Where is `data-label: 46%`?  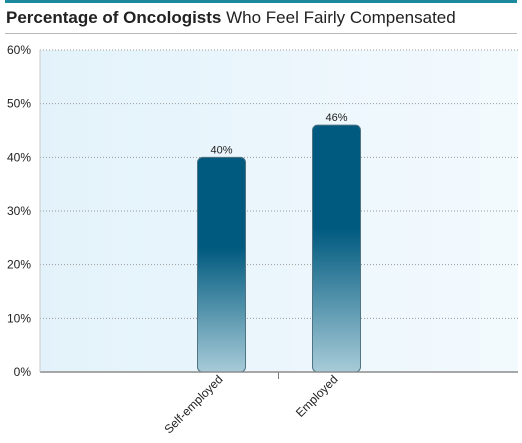
data-label: 46% is located at coordinates (336, 118).